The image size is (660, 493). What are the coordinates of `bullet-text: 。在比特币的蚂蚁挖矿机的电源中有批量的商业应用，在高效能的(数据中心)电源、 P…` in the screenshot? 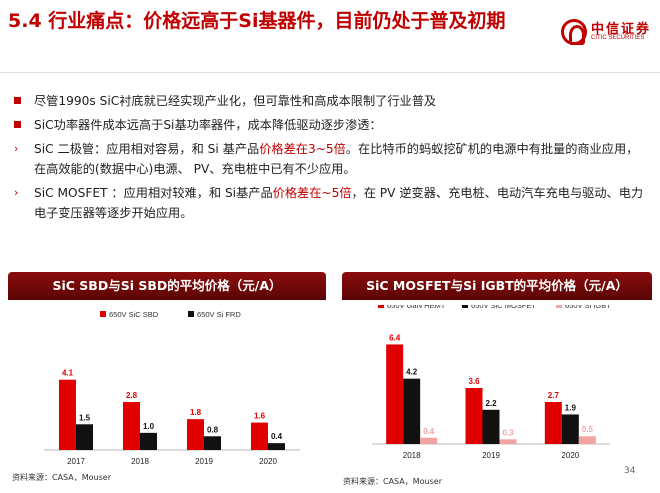 It's located at (336, 159).